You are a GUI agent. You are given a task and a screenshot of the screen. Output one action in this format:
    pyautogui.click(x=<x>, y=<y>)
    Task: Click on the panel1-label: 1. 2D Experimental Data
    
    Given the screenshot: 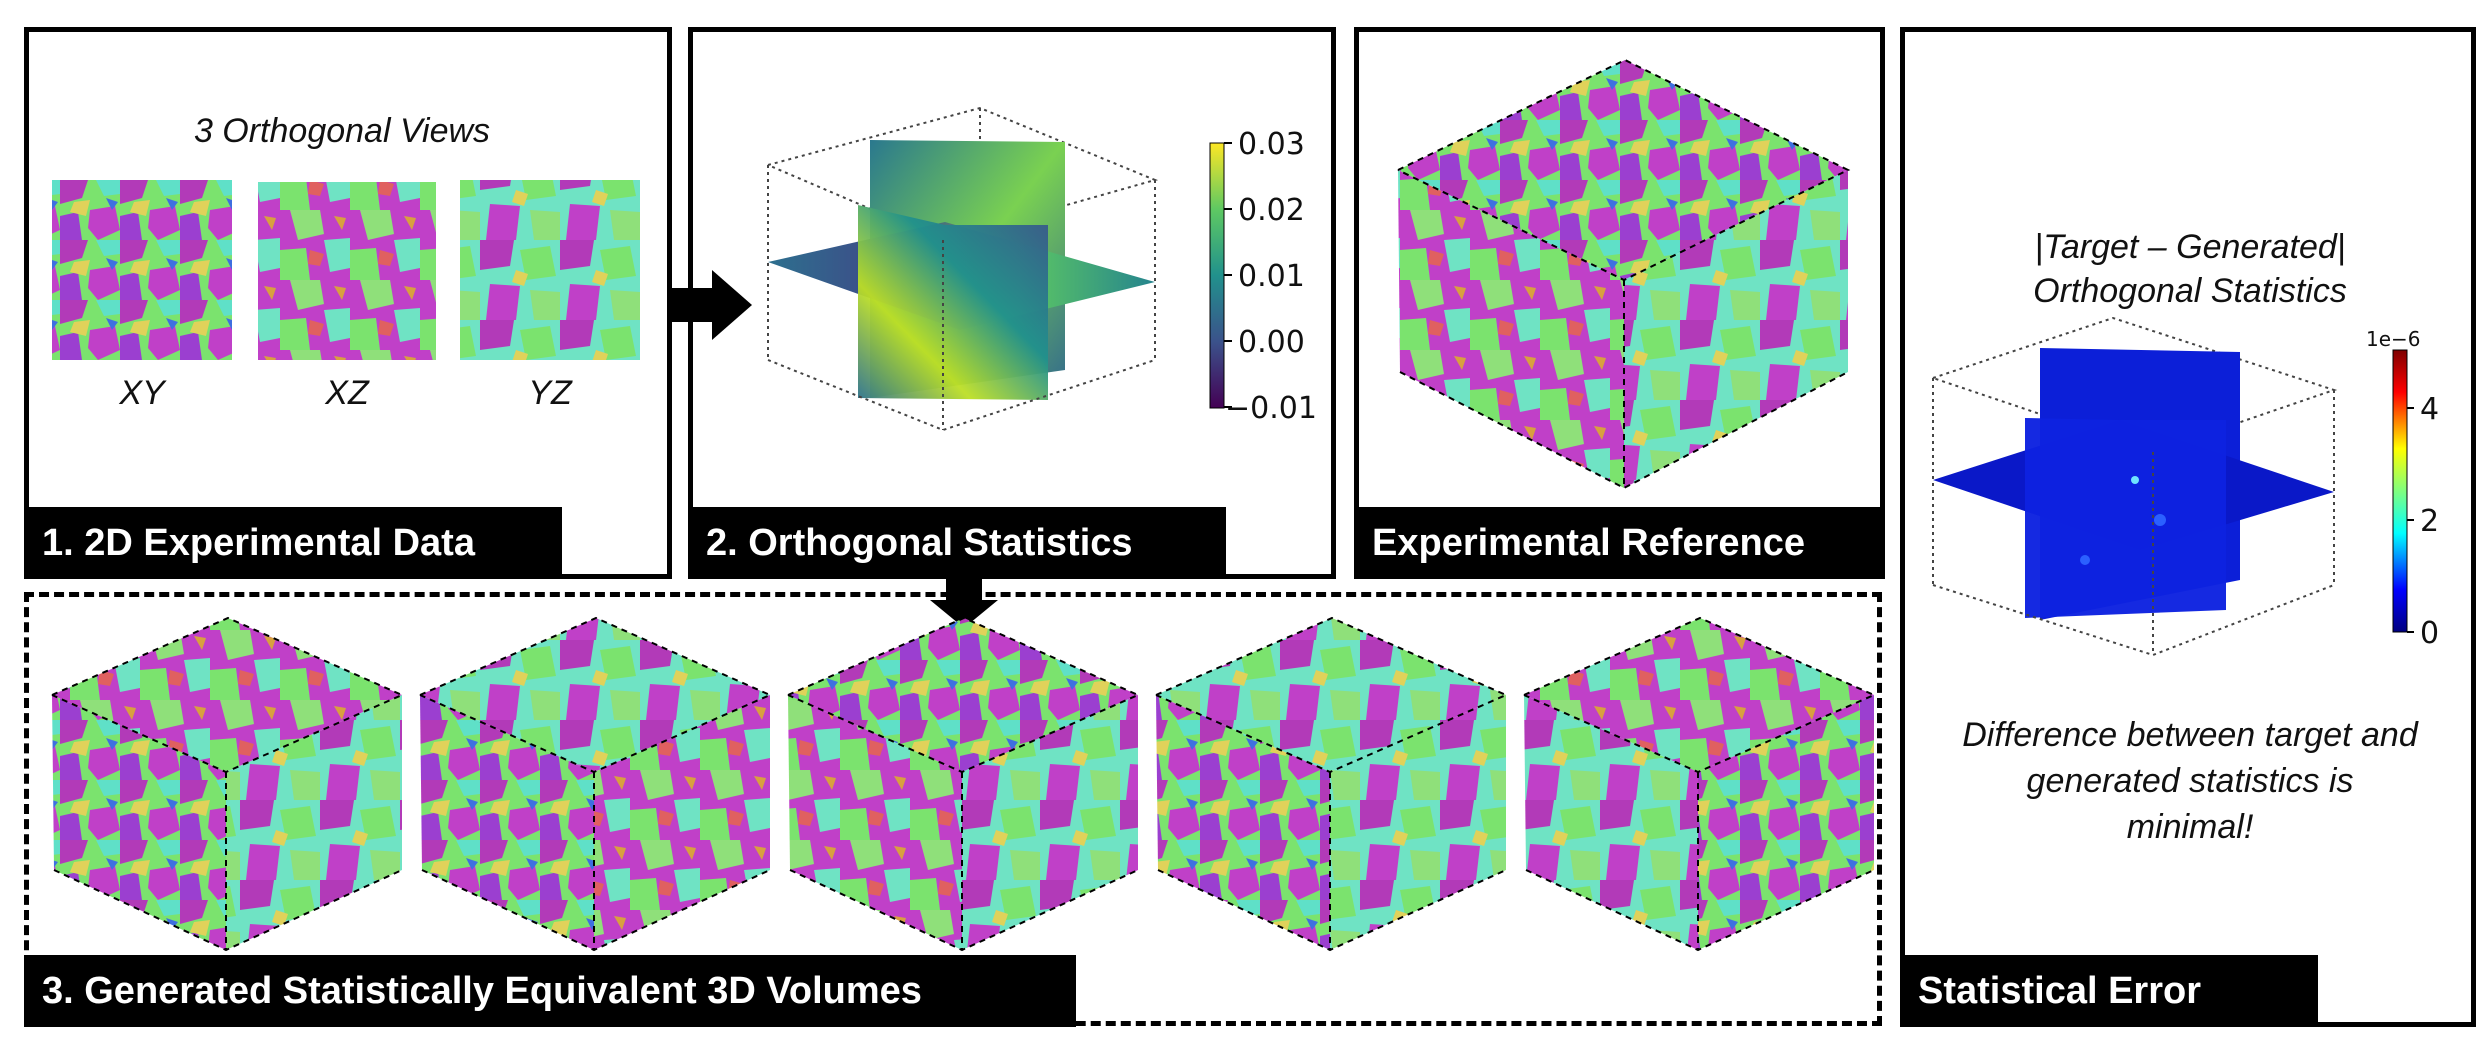 What is the action you would take?
    pyautogui.click(x=293, y=543)
    